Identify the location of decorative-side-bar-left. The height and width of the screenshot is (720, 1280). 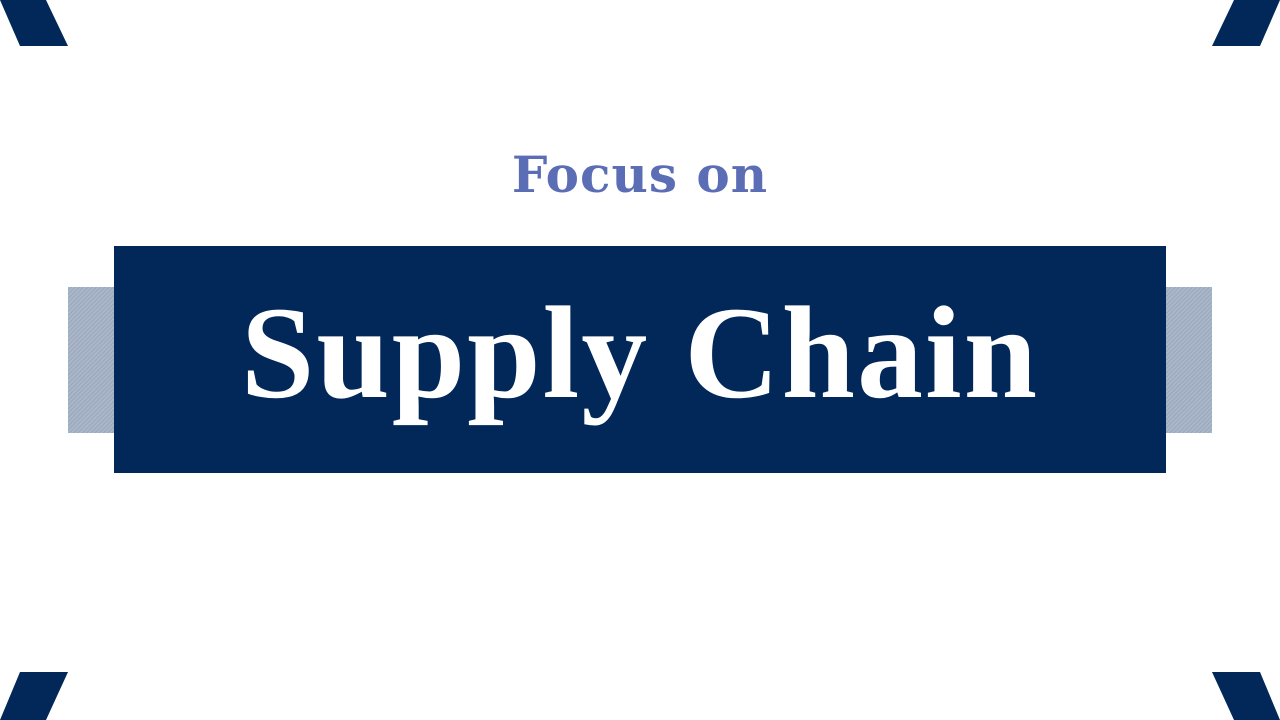
(92, 360).